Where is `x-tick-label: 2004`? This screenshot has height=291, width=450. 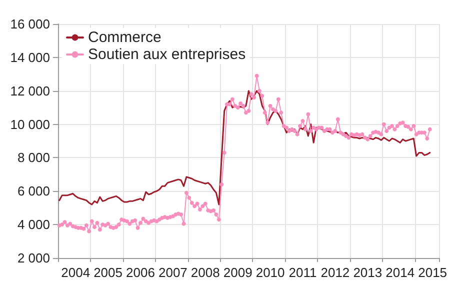 x-tick-label: 2004 is located at coordinates (75, 272).